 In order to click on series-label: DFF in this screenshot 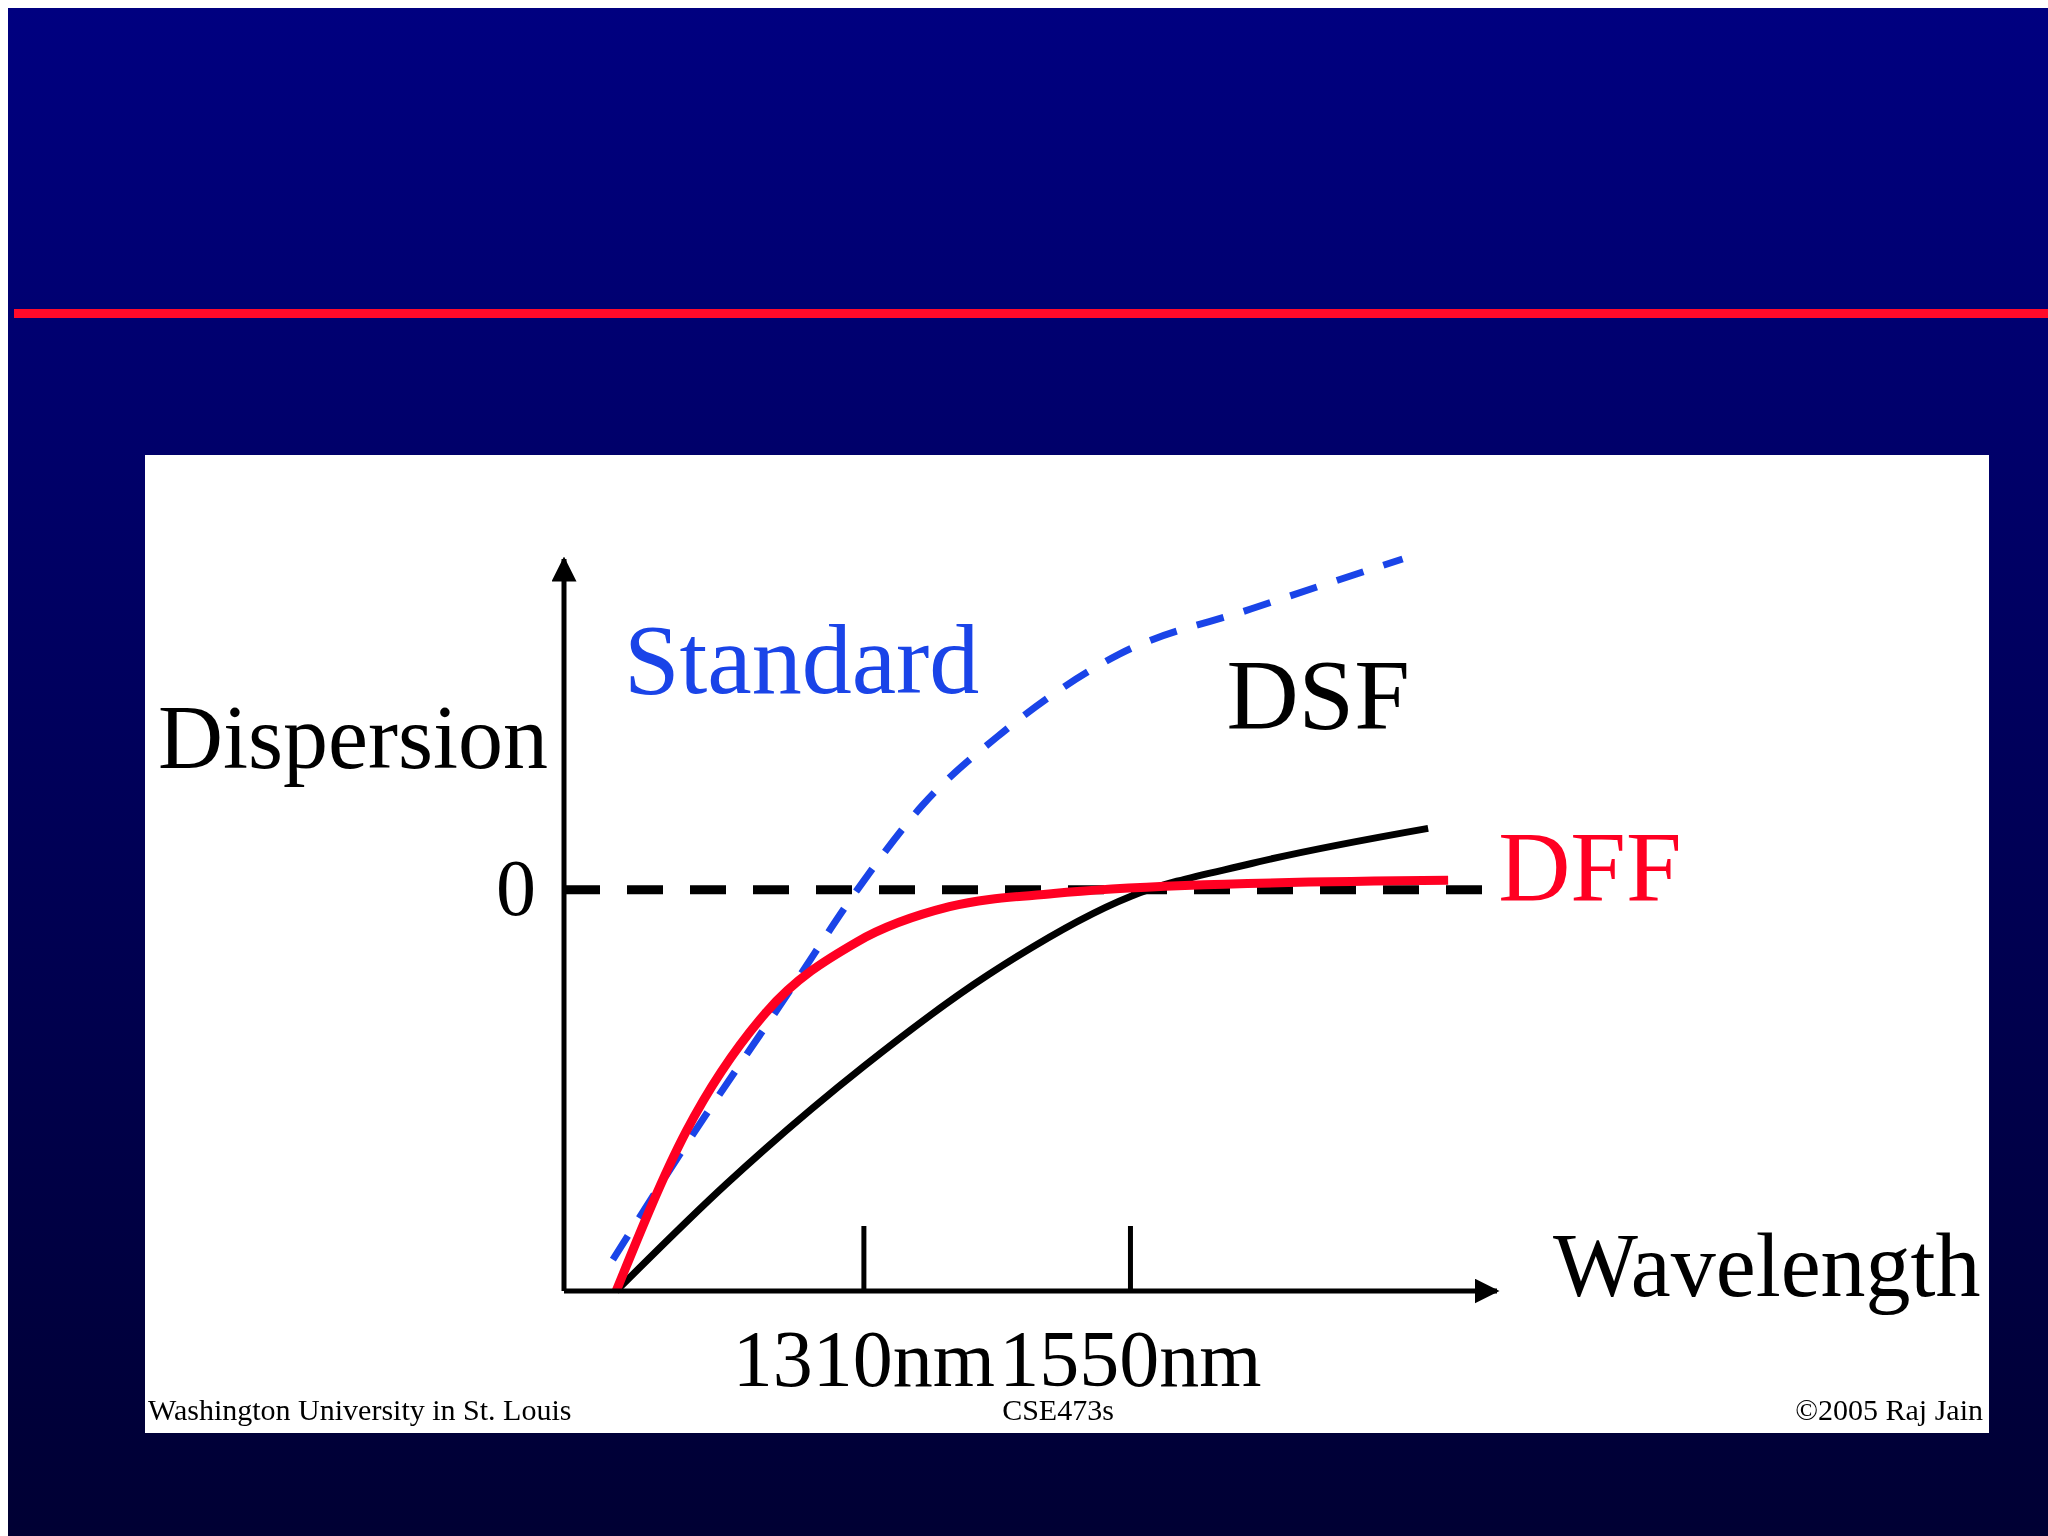, I will do `click(1590, 867)`.